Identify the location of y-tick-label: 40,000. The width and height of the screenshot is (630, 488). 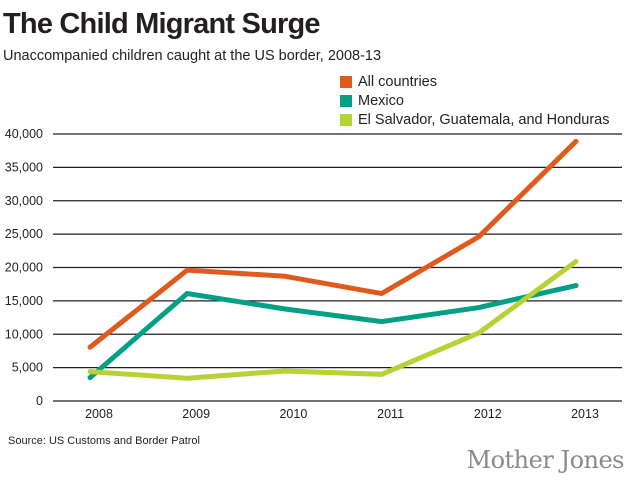
(24, 134).